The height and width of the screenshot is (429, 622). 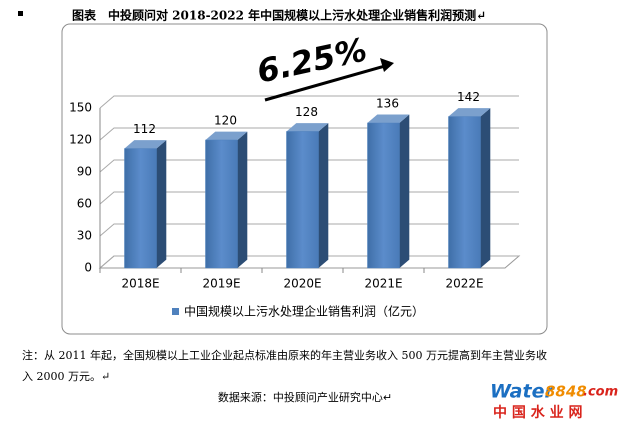 What do you see at coordinates (566, 392) in the screenshot?
I see `logo-number: 8848` at bounding box center [566, 392].